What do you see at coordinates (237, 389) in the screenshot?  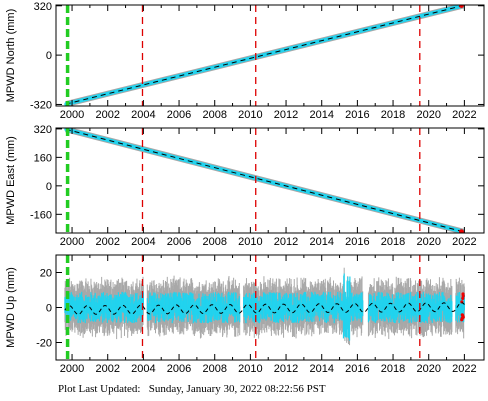 I see `footer-timestamp: Sunday, January 30, 2022 08:22:56 PST` at bounding box center [237, 389].